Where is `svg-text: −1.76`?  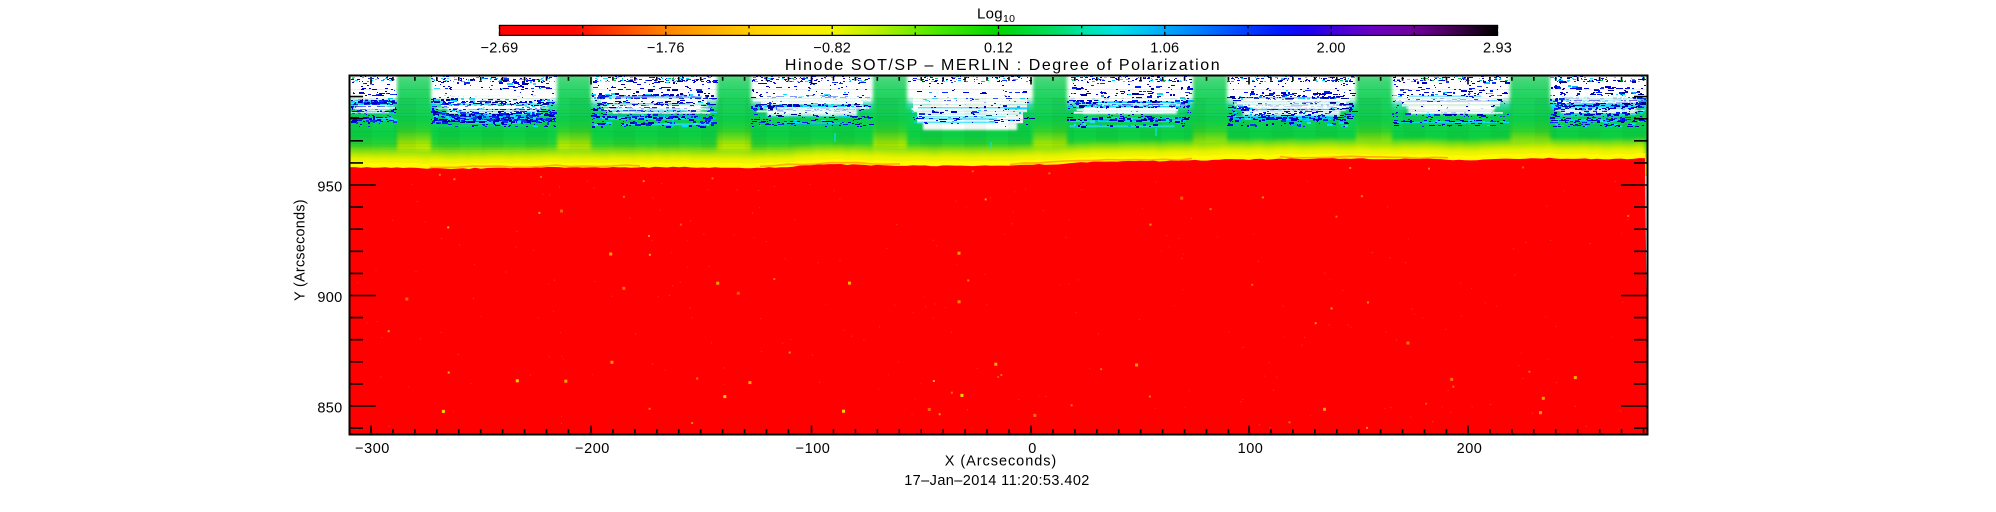 svg-text: −1.76 is located at coordinates (666, 48).